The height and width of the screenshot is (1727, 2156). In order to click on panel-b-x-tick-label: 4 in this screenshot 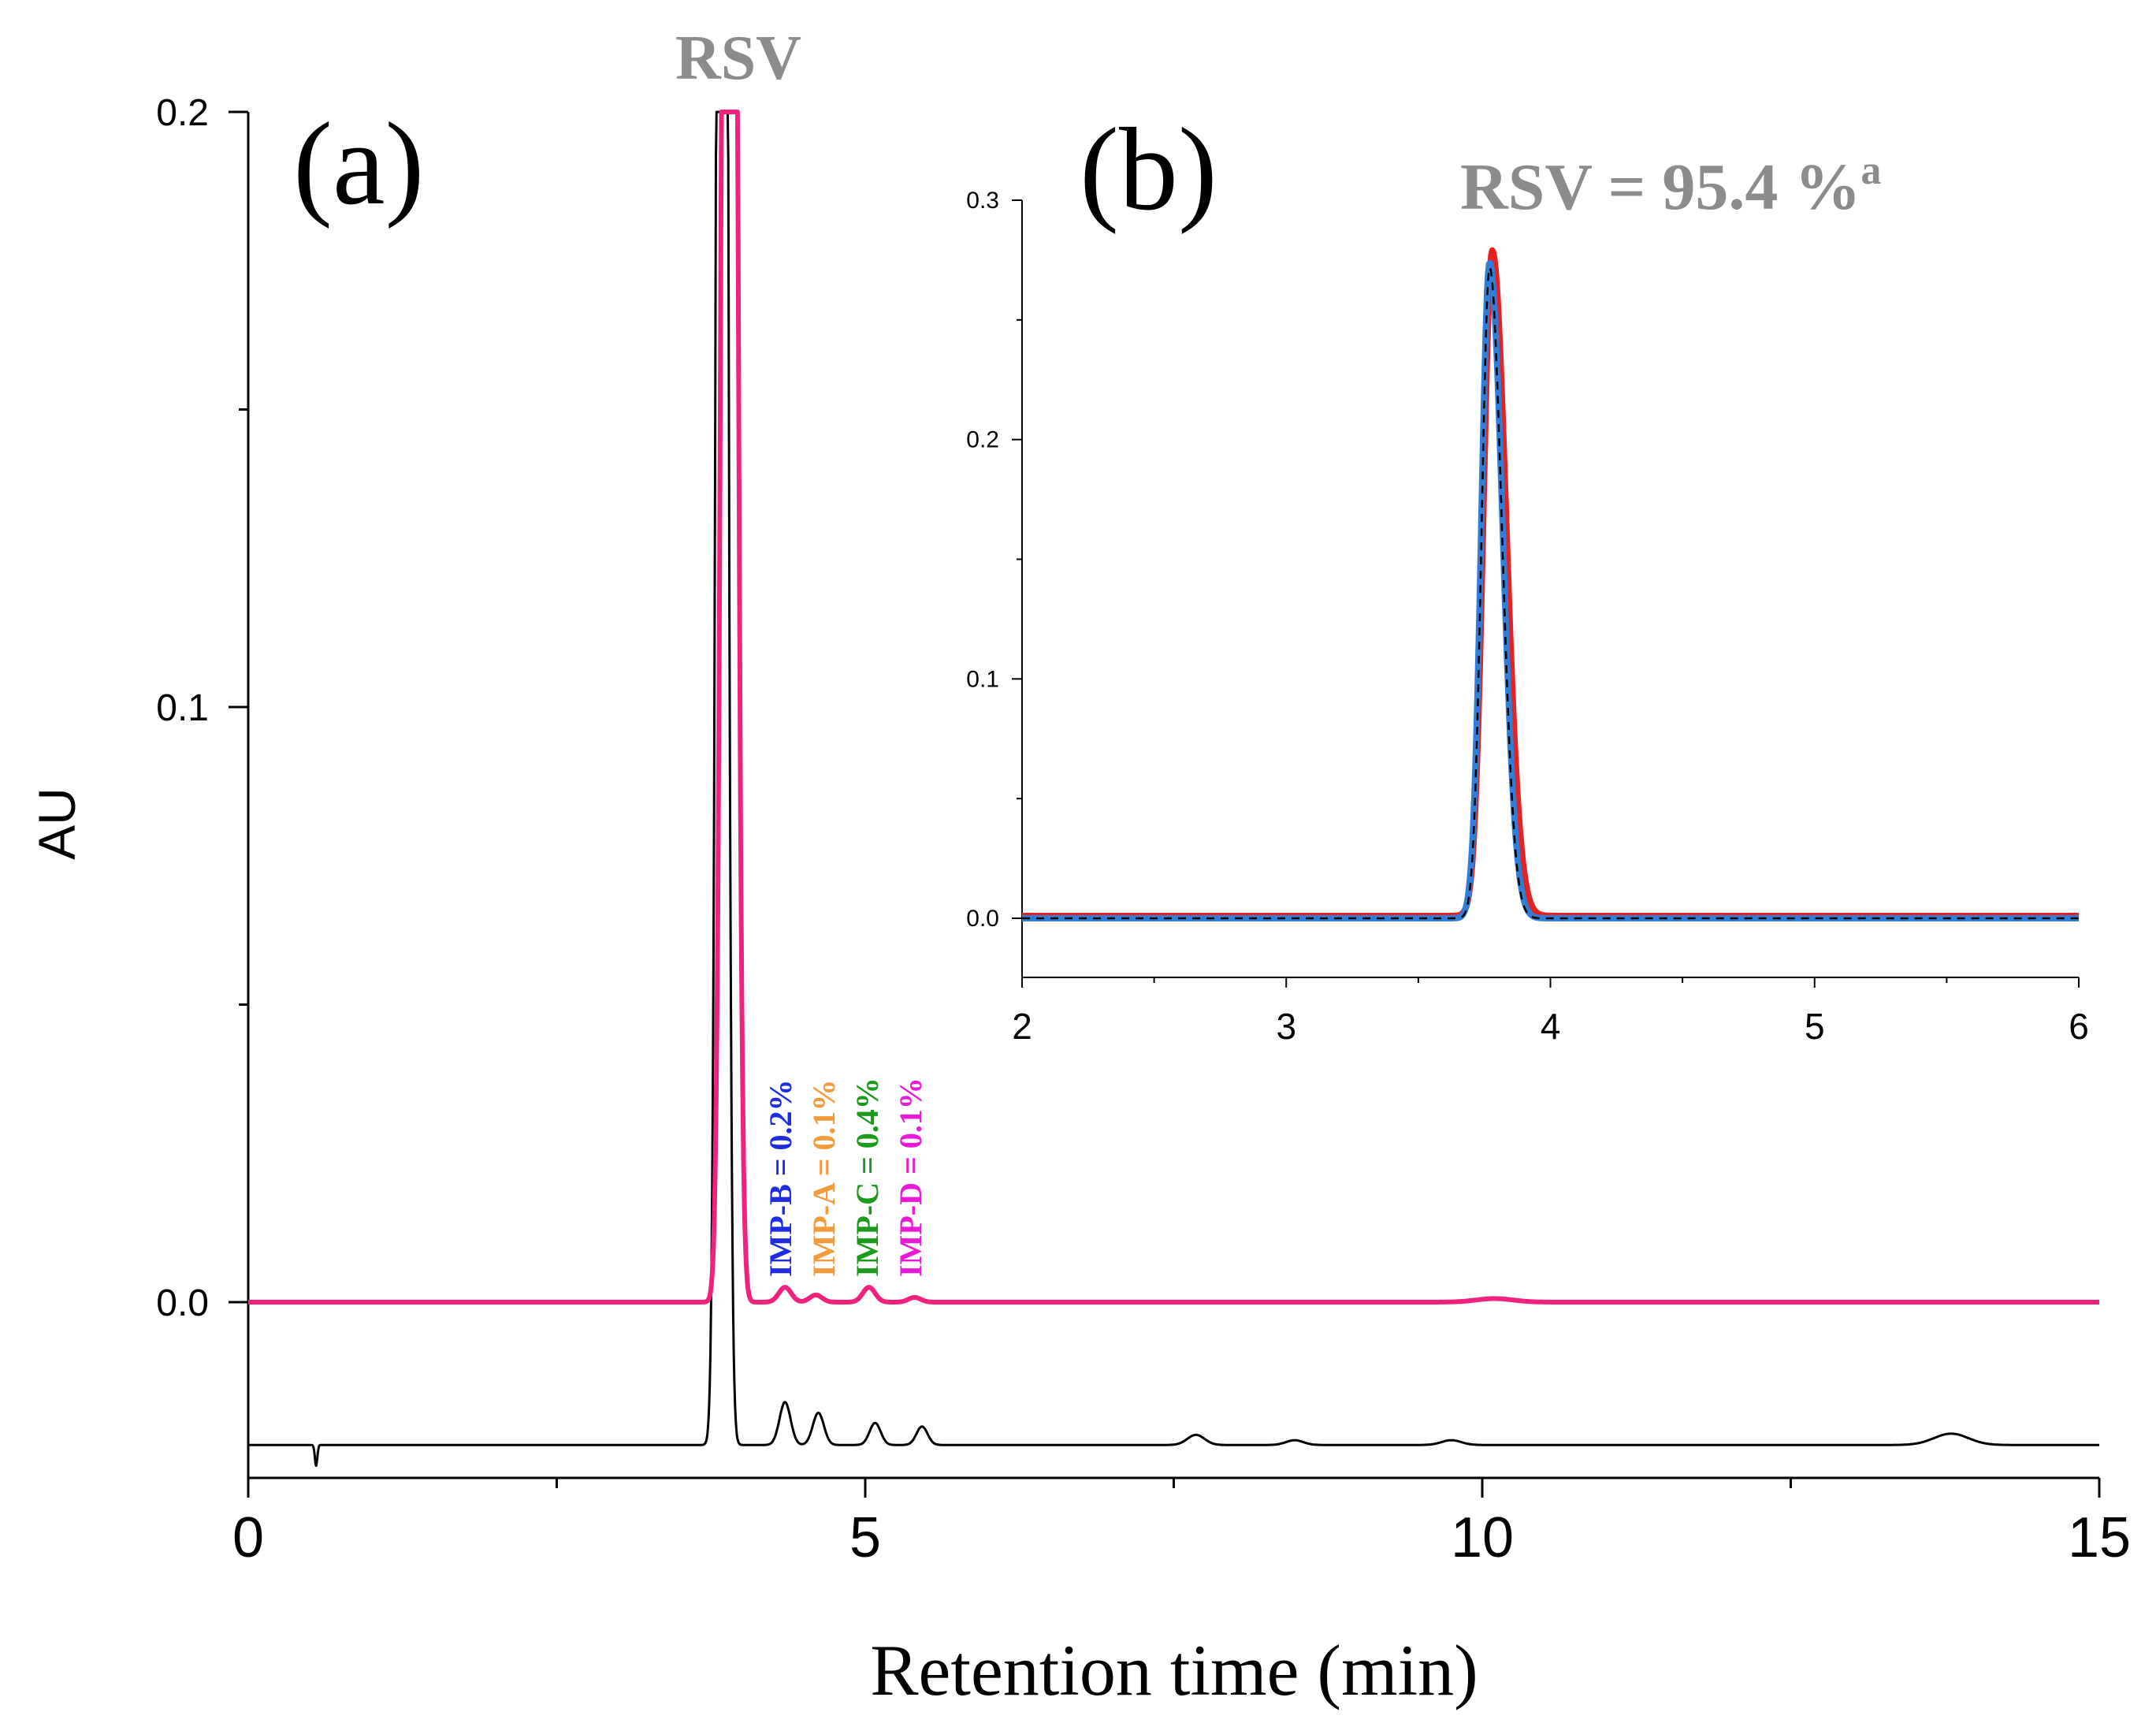, I will do `click(1551, 1026)`.